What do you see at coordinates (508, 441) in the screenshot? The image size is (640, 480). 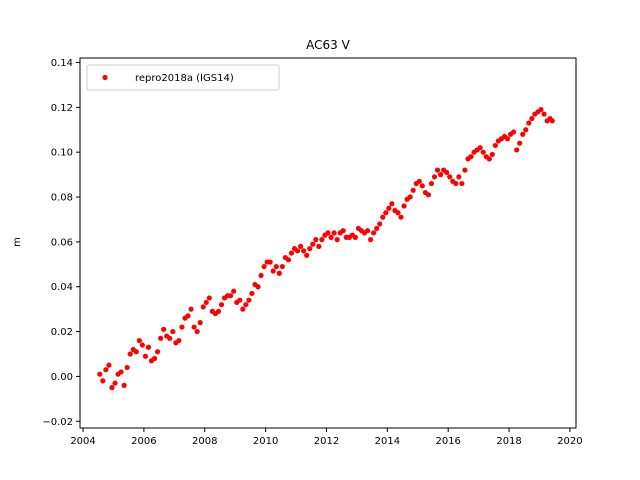 I see `x-tick-label: 2018` at bounding box center [508, 441].